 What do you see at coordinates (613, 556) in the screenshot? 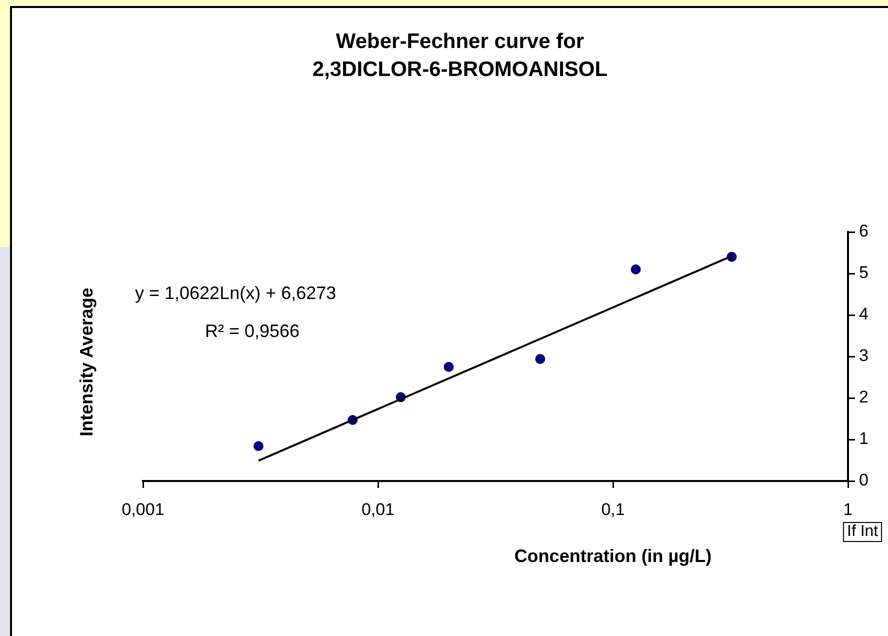
I see `x-axis-title: Concentration (in µg/L)` at bounding box center [613, 556].